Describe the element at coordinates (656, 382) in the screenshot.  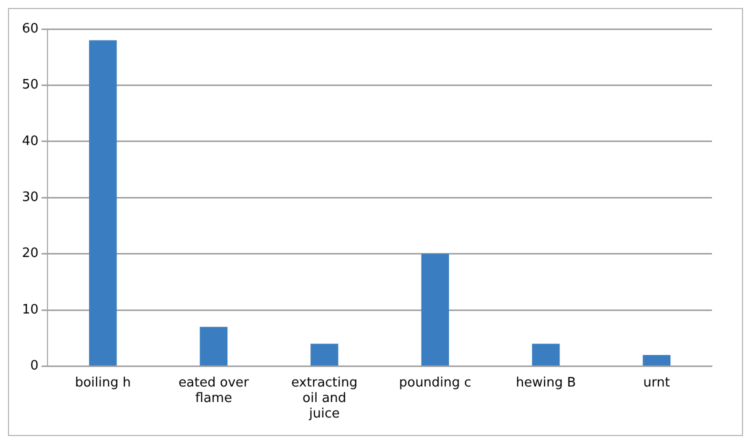
I see `x-tick-label: urnt` at that location.